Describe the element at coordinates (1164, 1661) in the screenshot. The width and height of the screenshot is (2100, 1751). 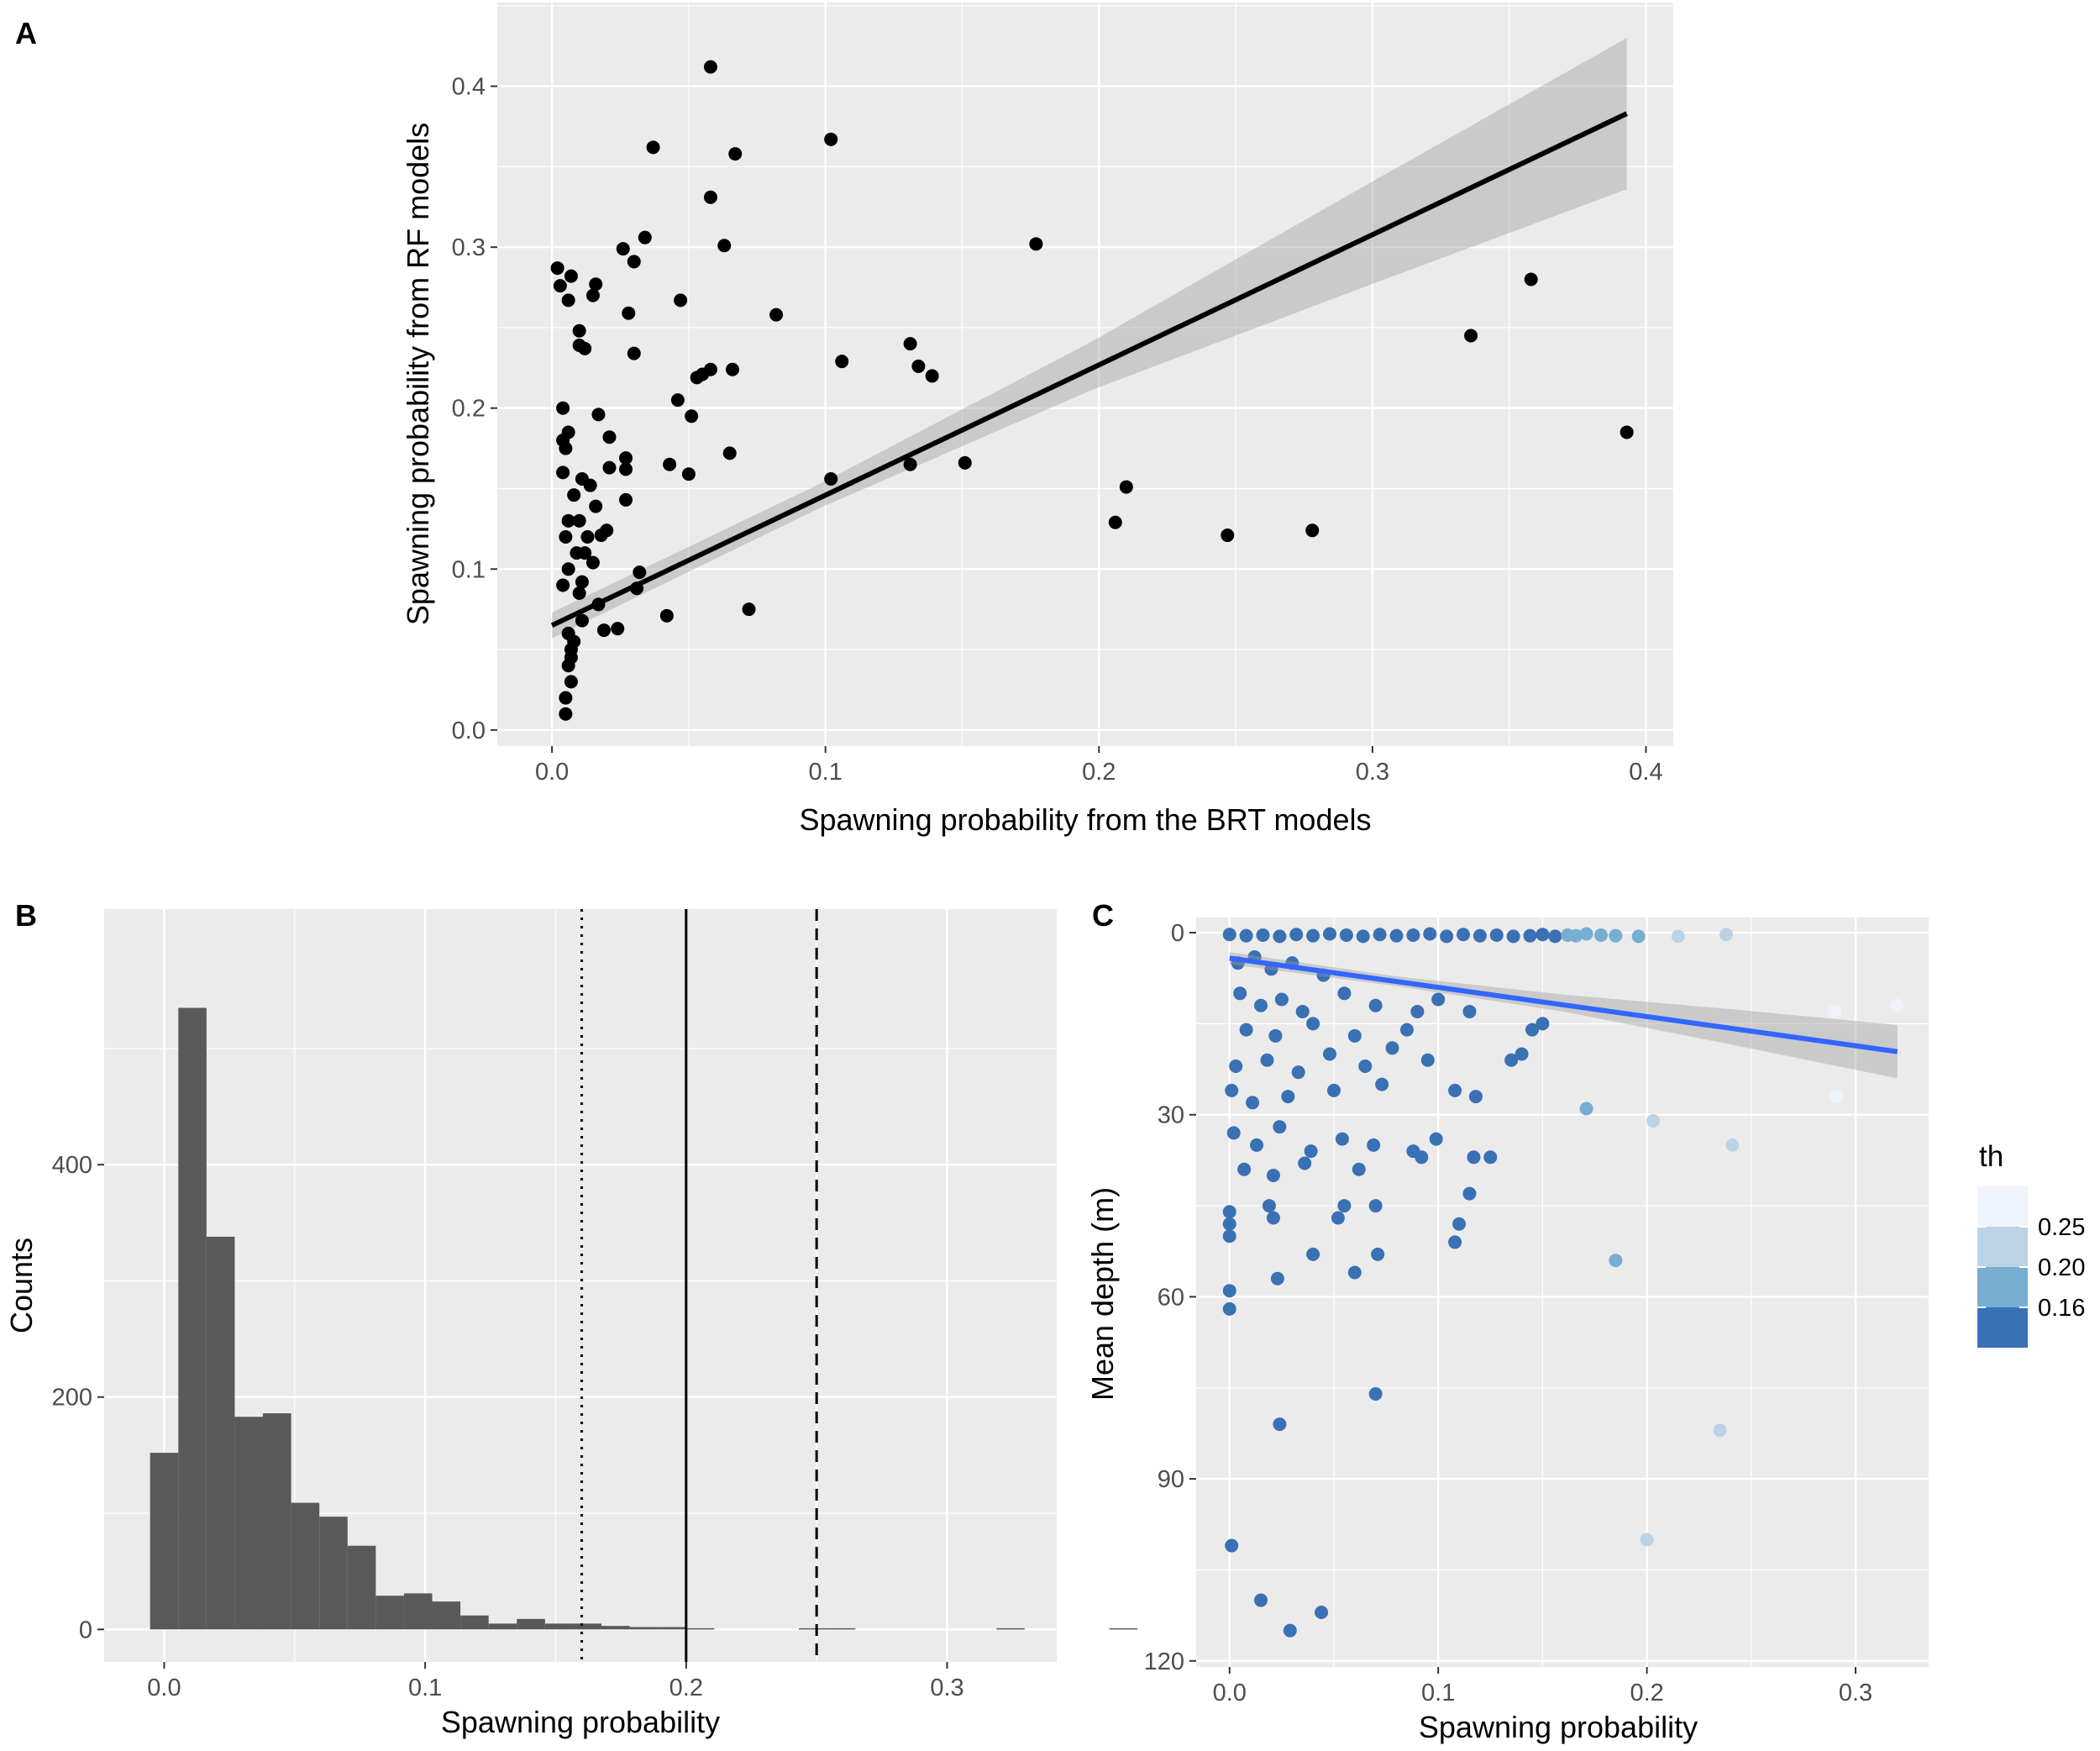
I see `panel-c-y-tick-label: 120` at that location.